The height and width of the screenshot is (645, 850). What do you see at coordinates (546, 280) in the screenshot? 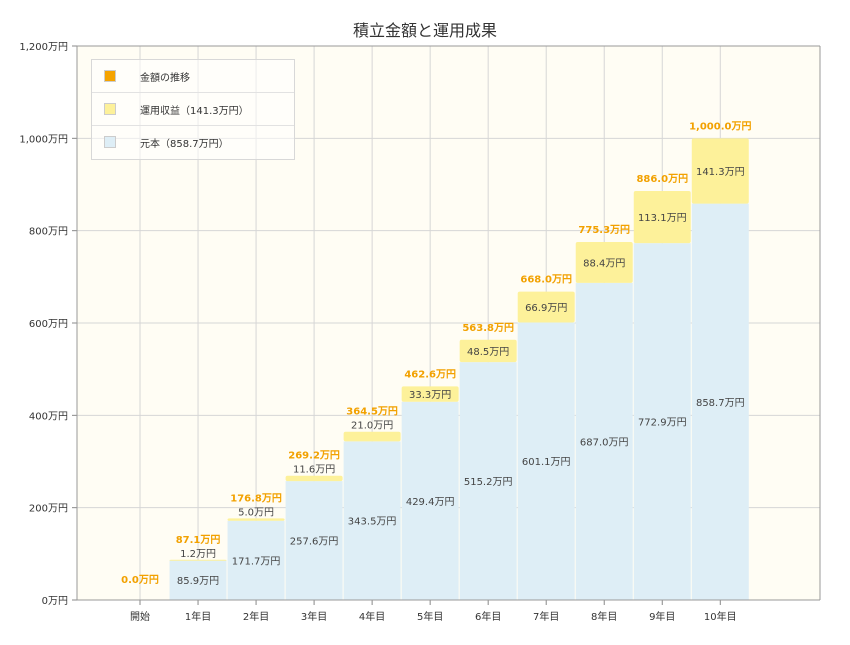
I see `bar-label-total: 668.0万円` at bounding box center [546, 280].